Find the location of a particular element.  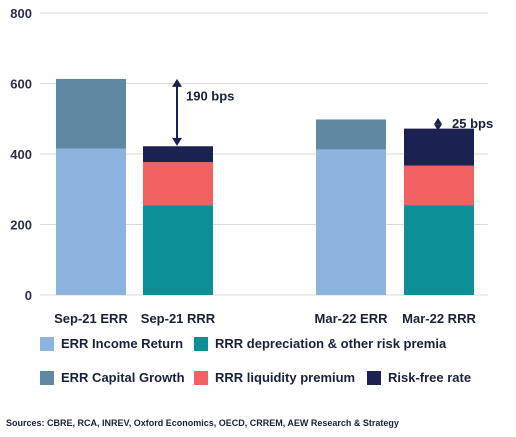

y-tick-label: 400 is located at coordinates (21, 154).